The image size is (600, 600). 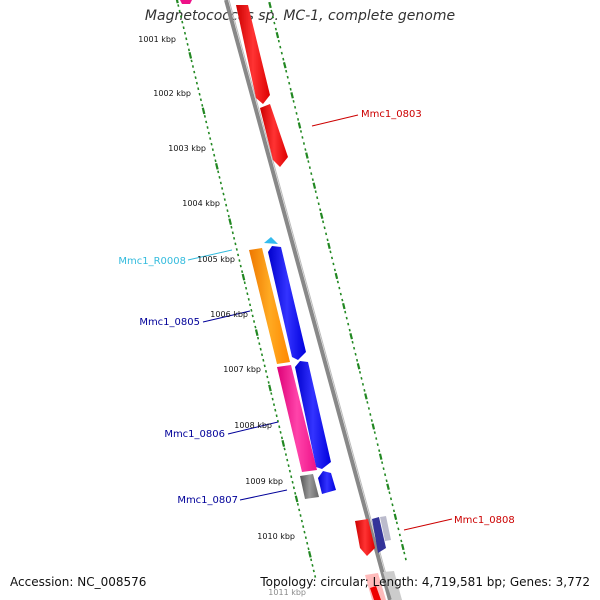 What do you see at coordinates (186, 2) in the screenshot?
I see `gene-feature-top-left` at bounding box center [186, 2].